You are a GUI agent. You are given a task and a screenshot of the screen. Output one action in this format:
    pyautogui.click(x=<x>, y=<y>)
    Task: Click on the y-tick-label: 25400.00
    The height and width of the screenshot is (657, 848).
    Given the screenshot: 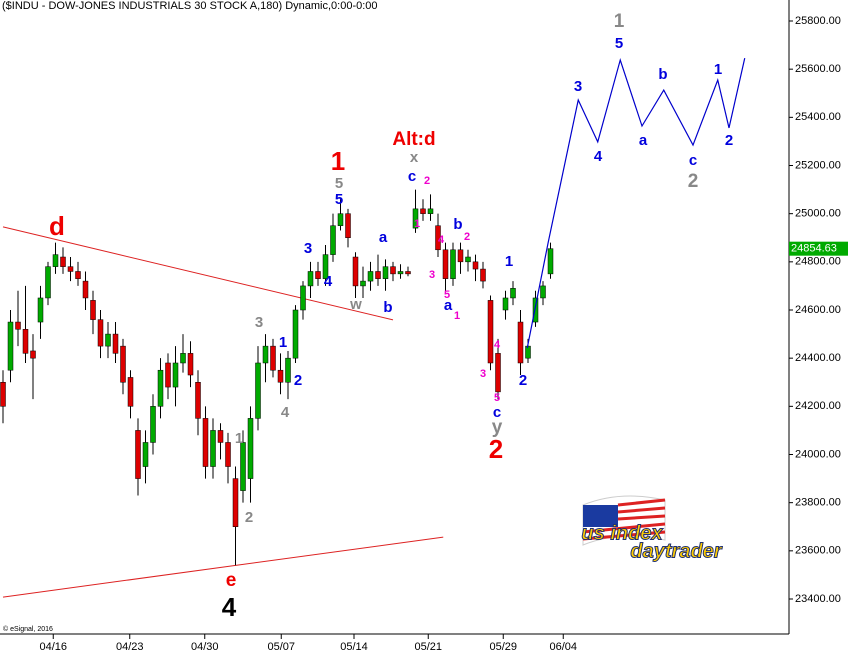 What is the action you would take?
    pyautogui.click(x=818, y=117)
    